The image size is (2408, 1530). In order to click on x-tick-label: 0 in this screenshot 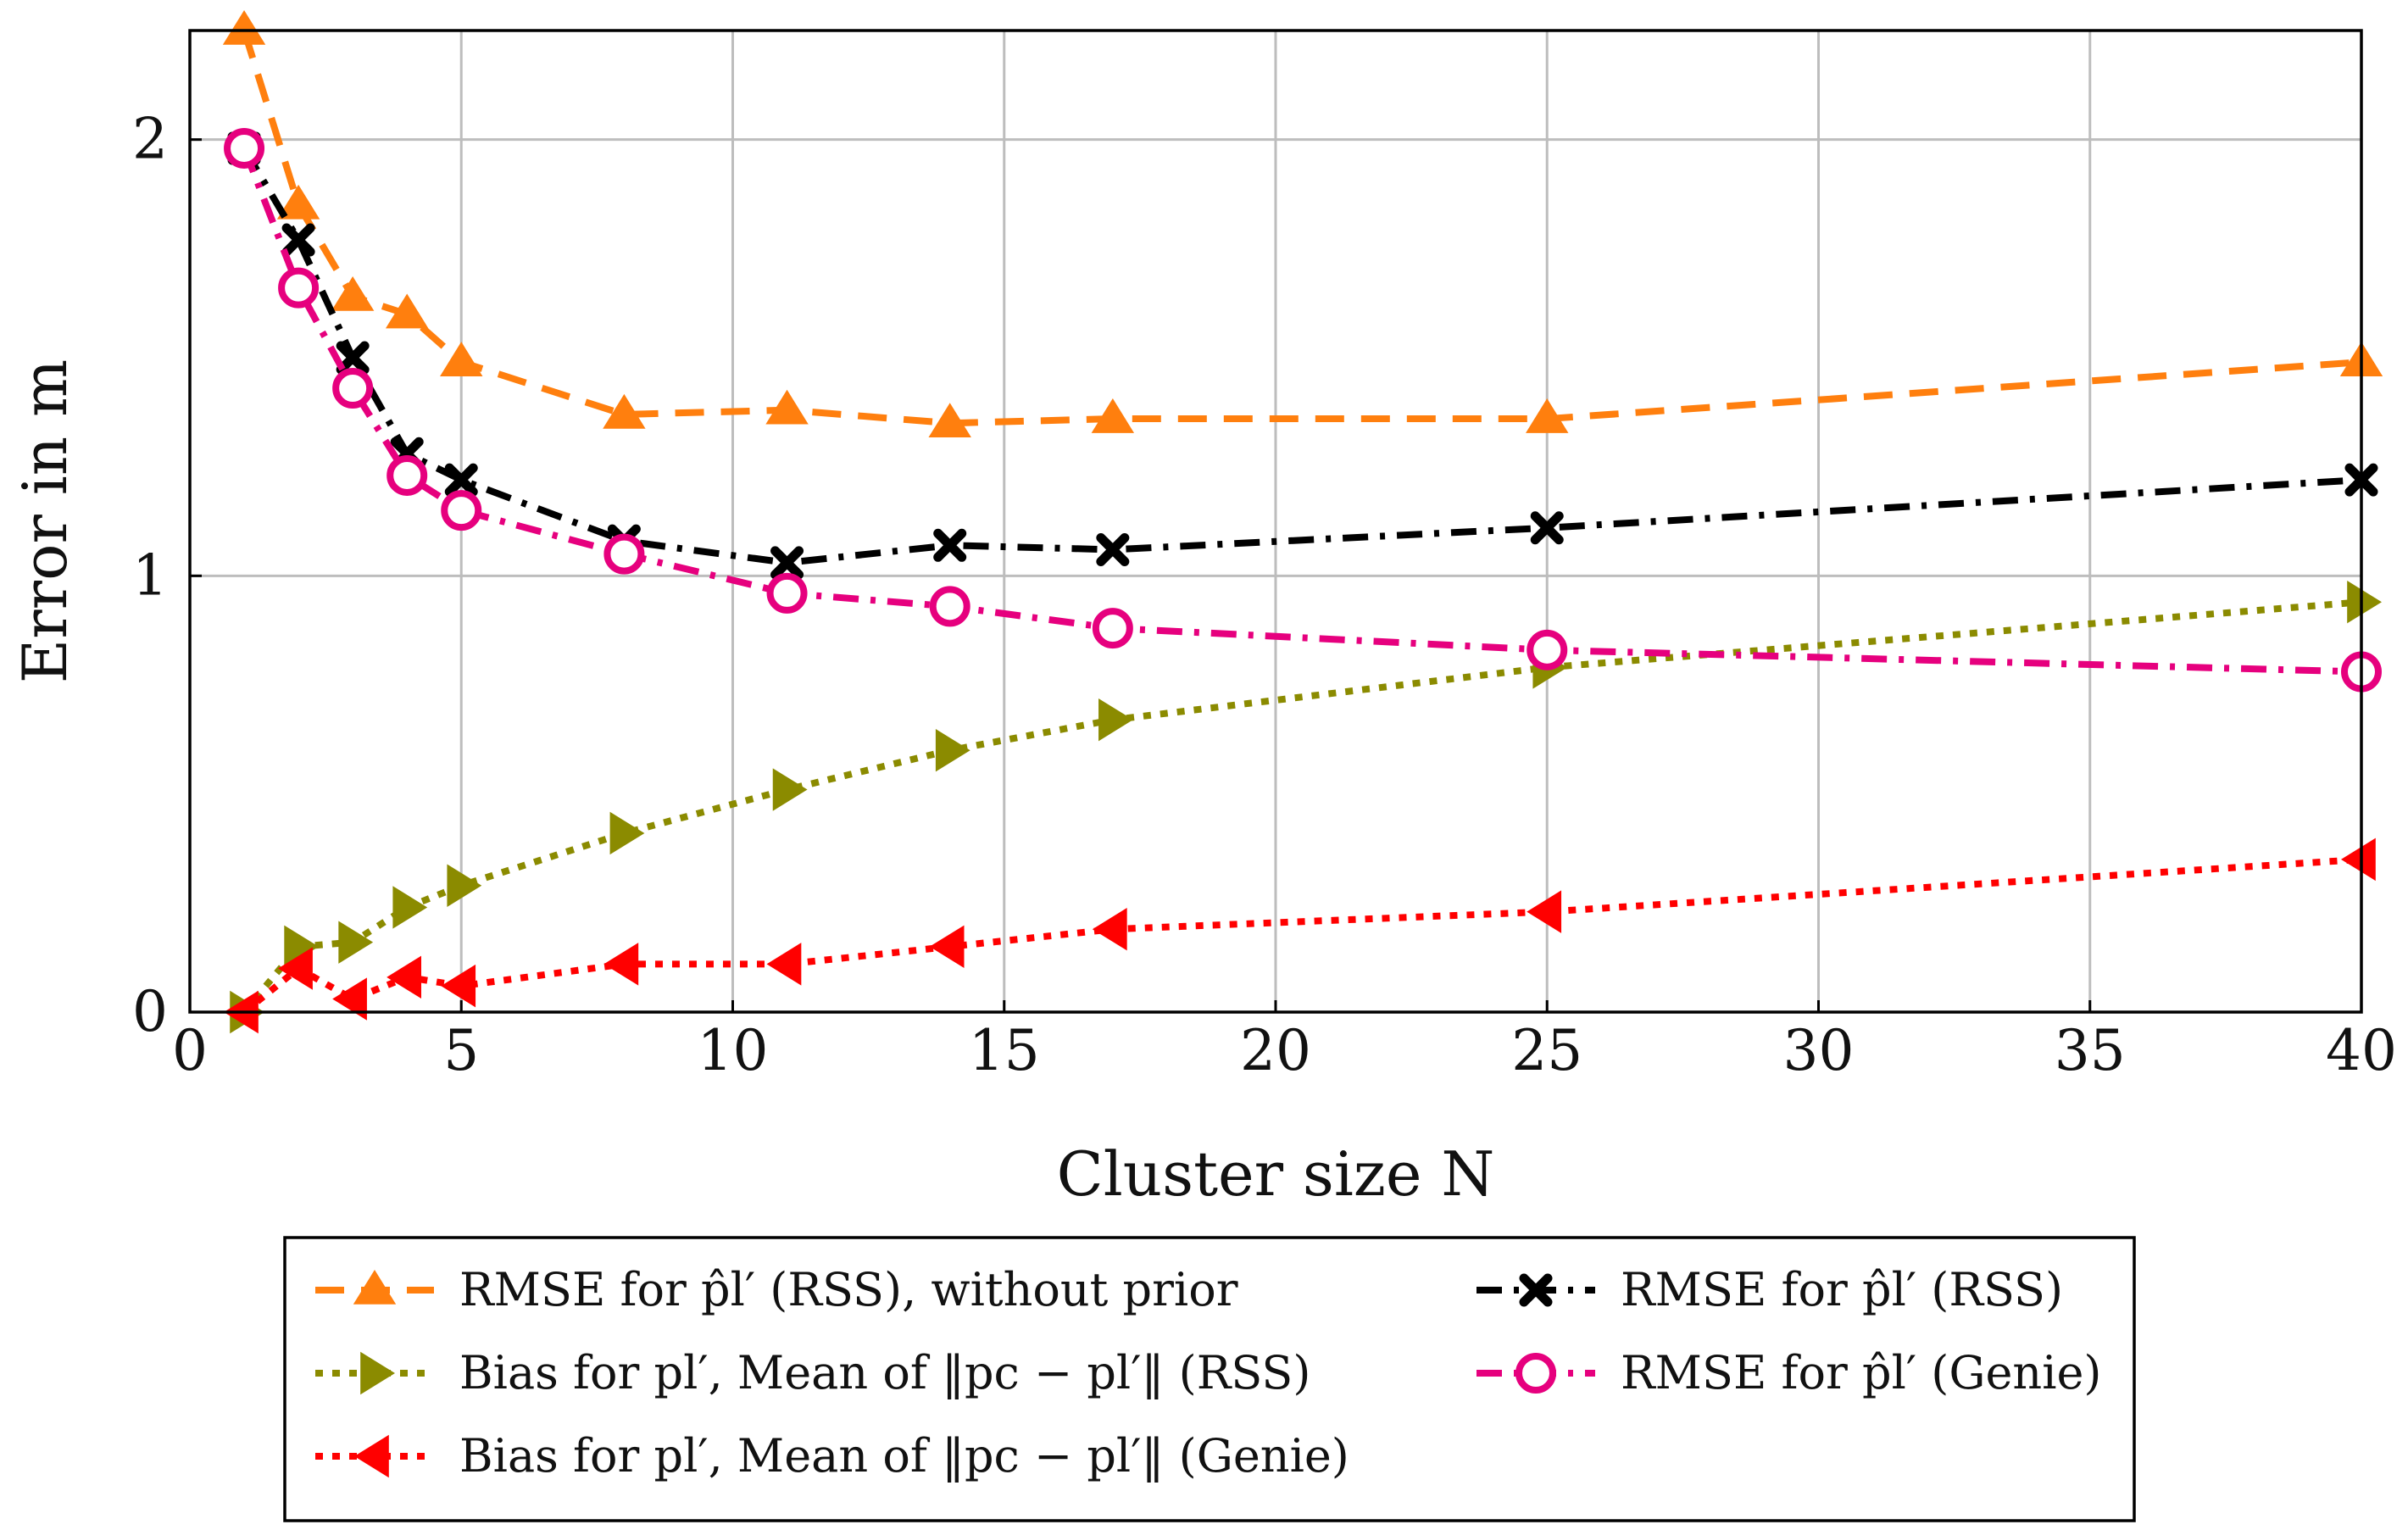, I will do `click(190, 1050)`.